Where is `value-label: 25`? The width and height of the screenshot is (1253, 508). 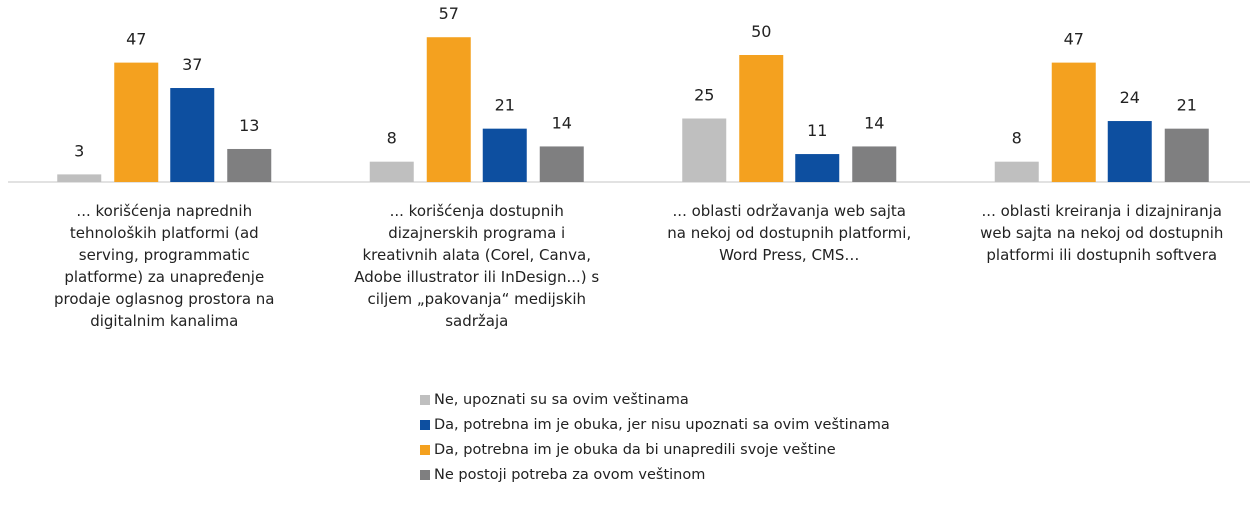
value-label: 25 is located at coordinates (704, 95).